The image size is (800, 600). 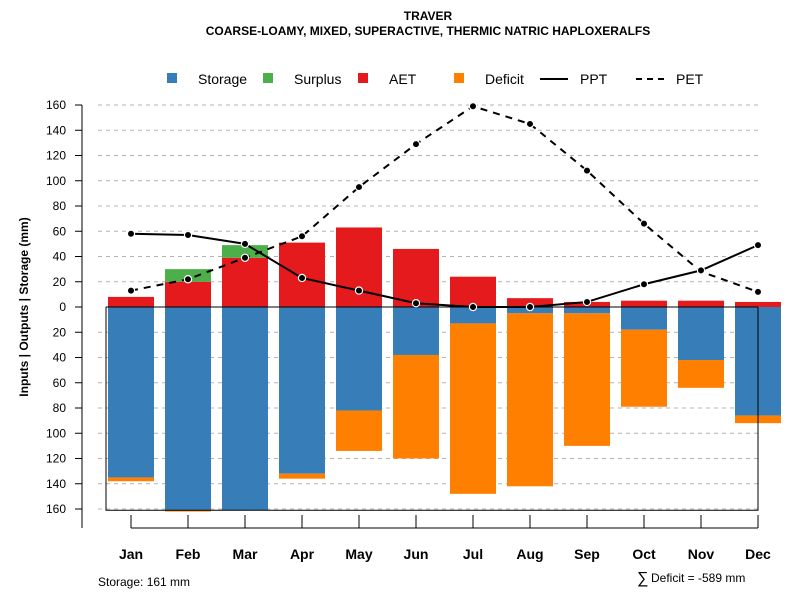 I want to click on x-tick-label: Feb, so click(x=188, y=554).